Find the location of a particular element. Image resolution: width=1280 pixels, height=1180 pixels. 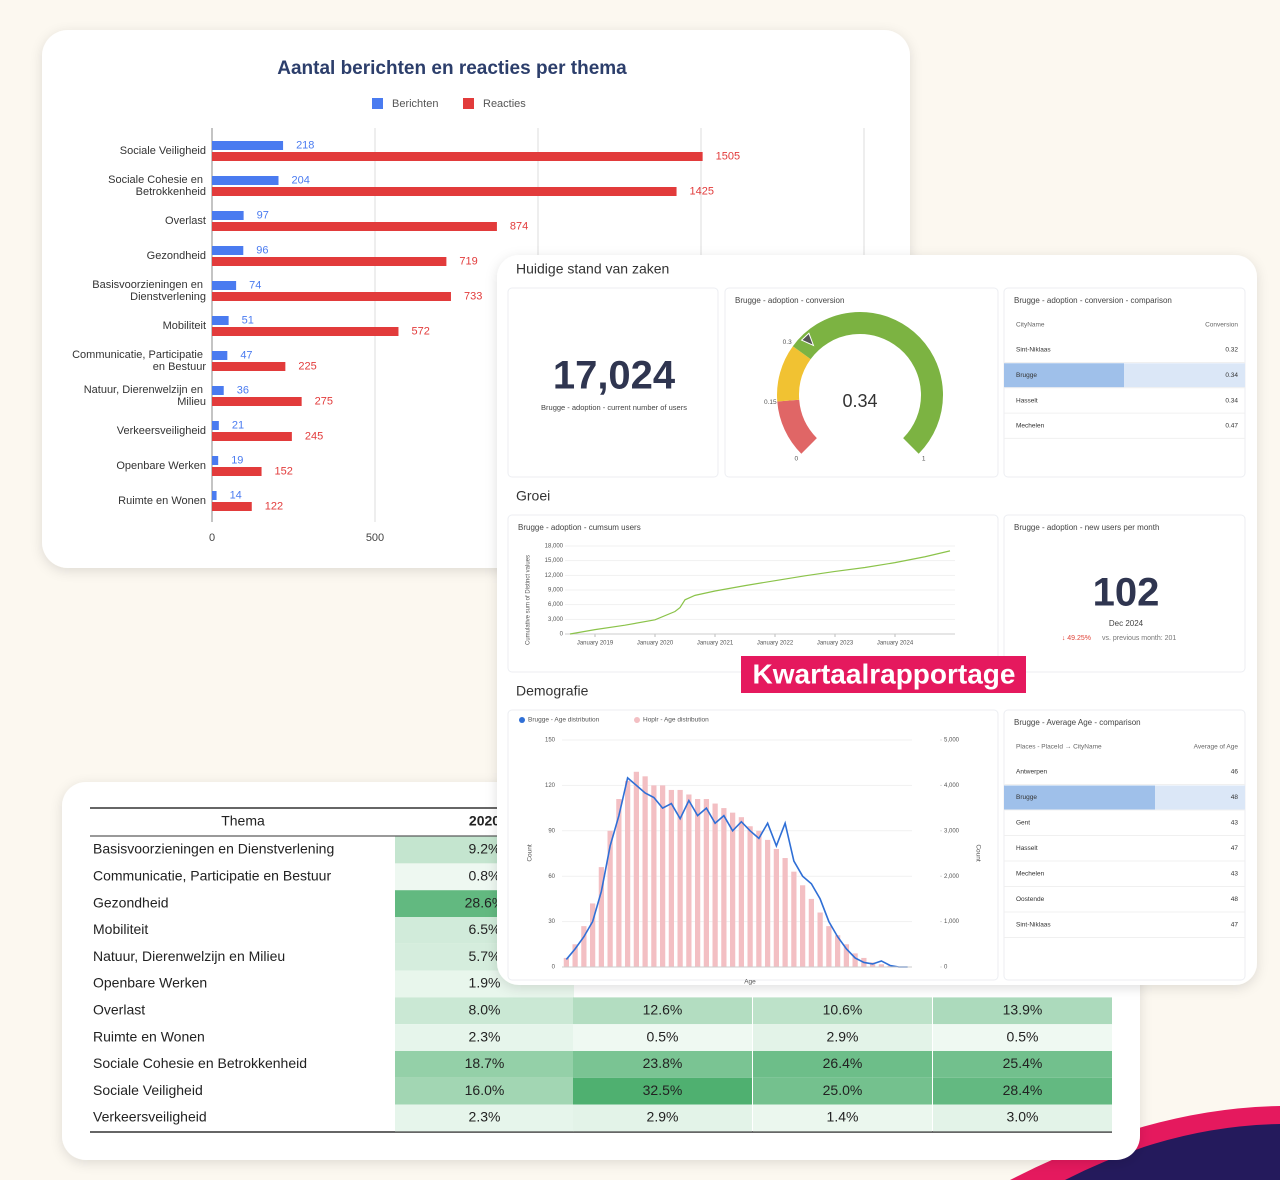

column-header: Thema is located at coordinates (243, 821).